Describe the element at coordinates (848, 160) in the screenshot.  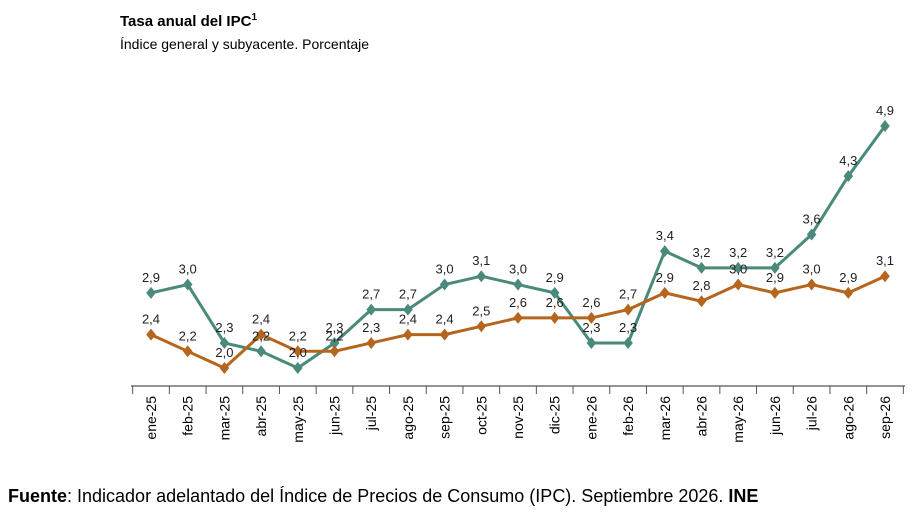
I see `data-label: 4,3` at that location.